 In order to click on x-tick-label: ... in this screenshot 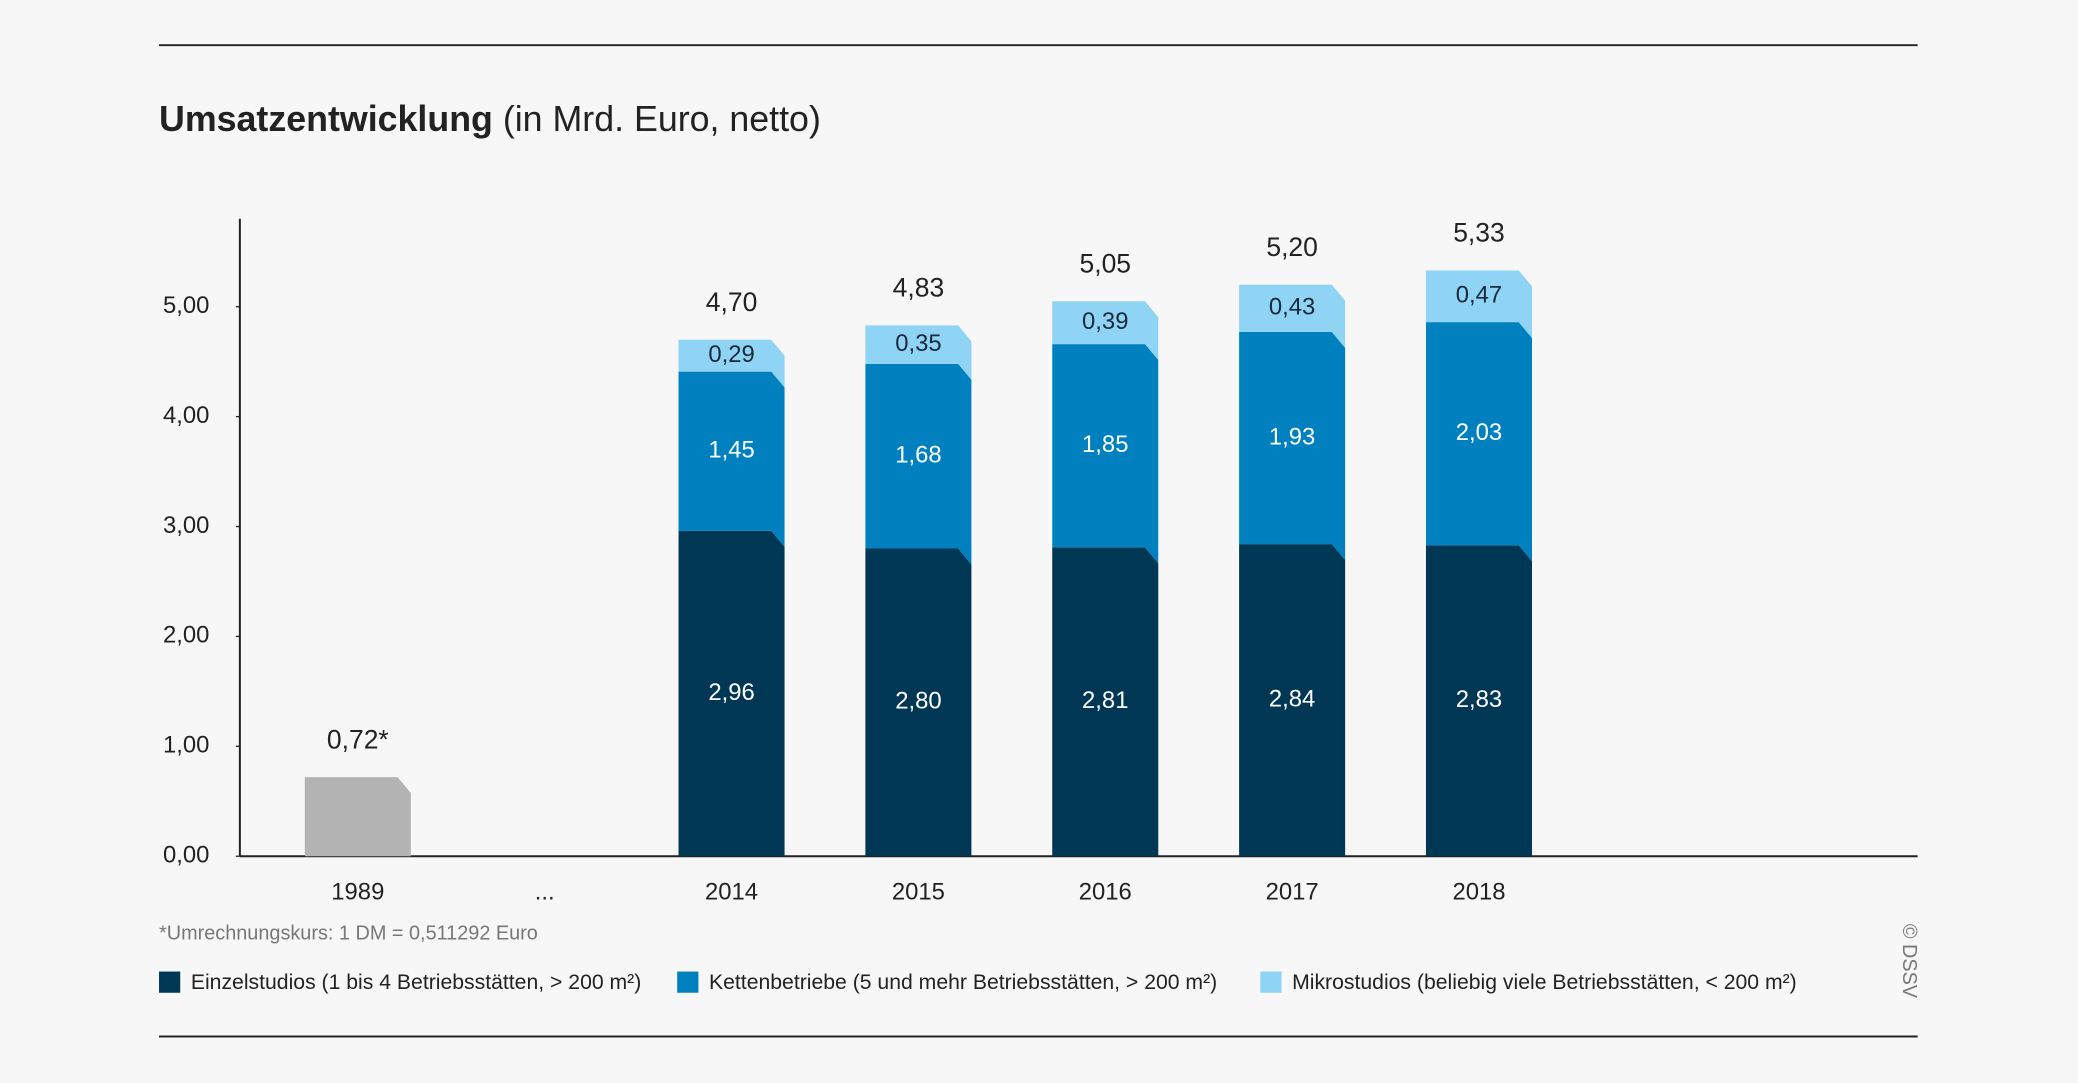, I will do `click(545, 892)`.